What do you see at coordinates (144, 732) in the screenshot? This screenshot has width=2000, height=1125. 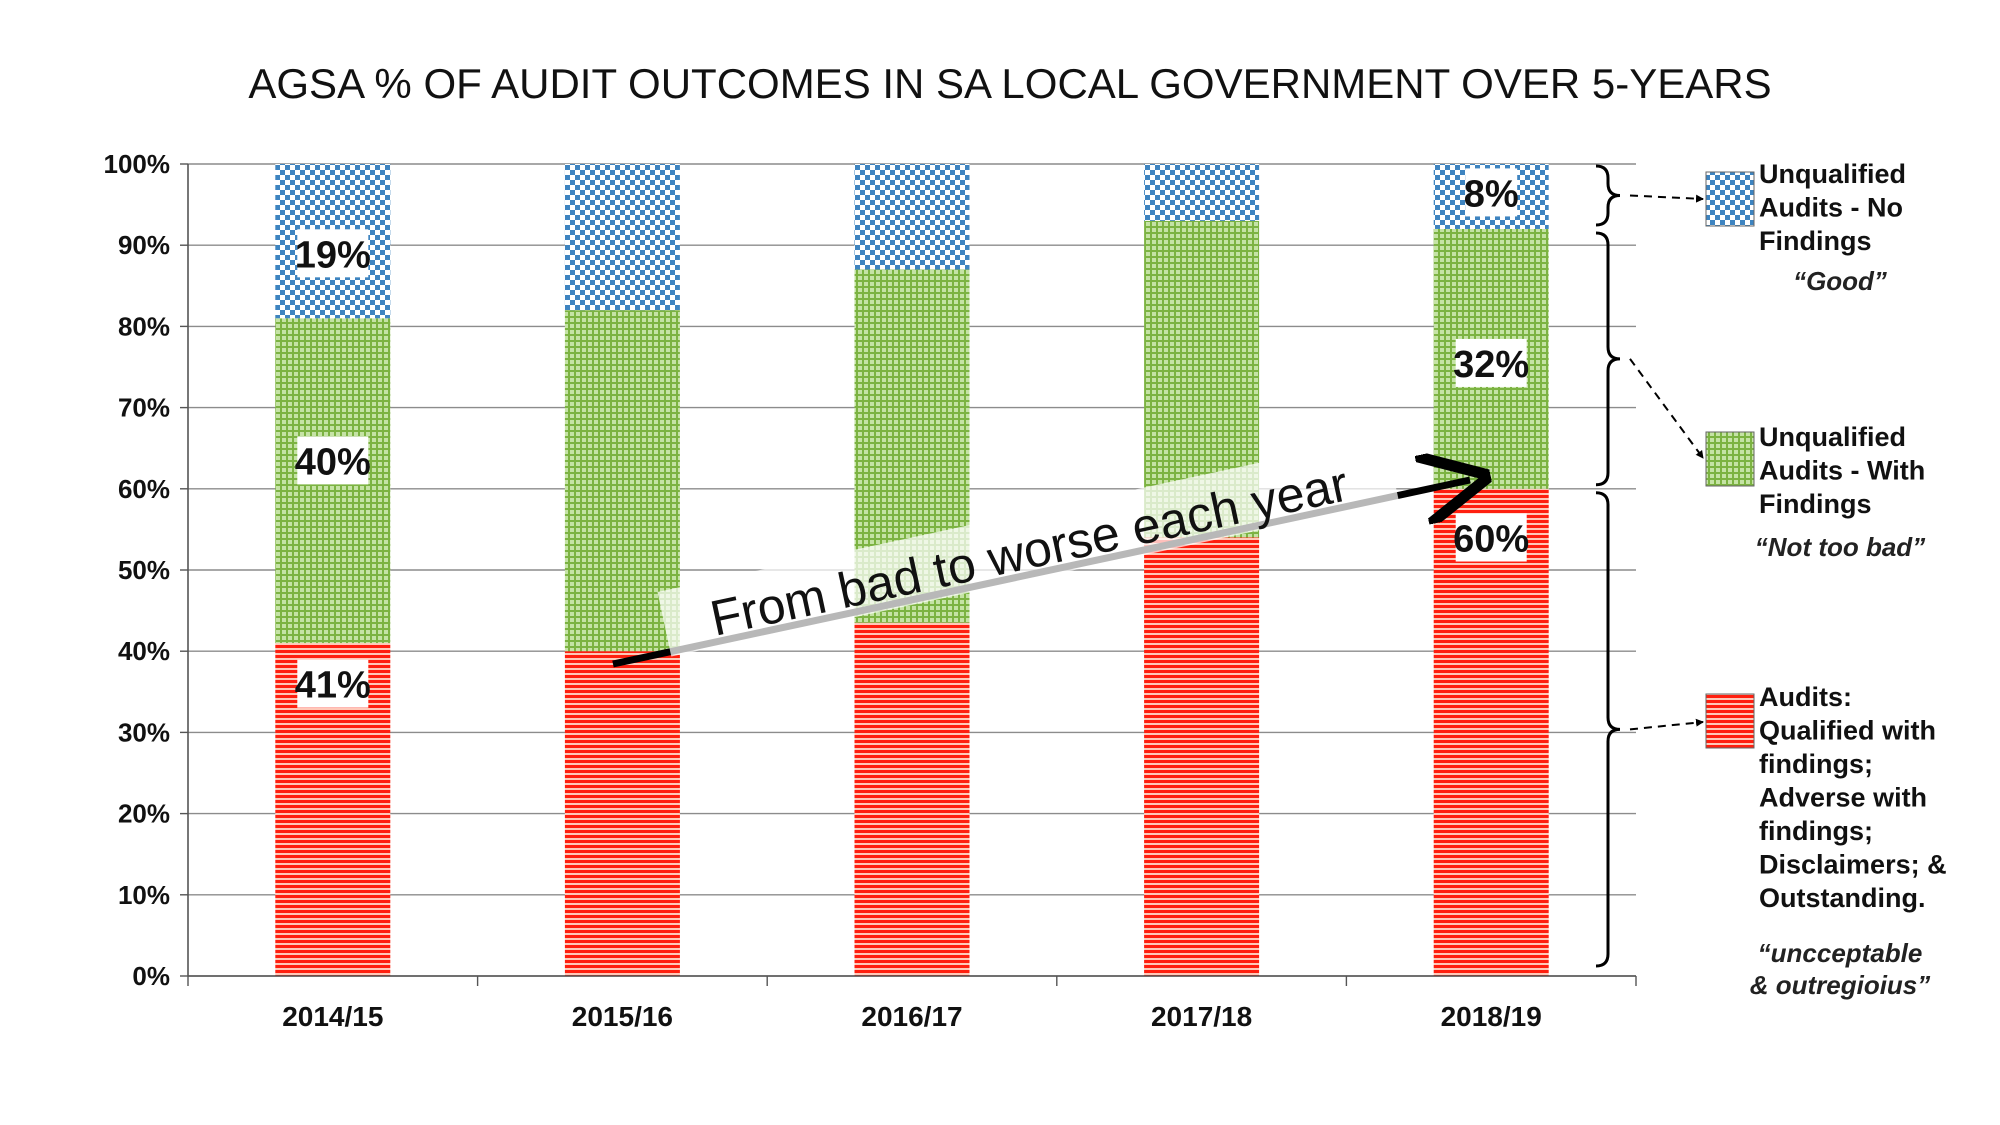 I see `y-tick-label: 30%` at bounding box center [144, 732].